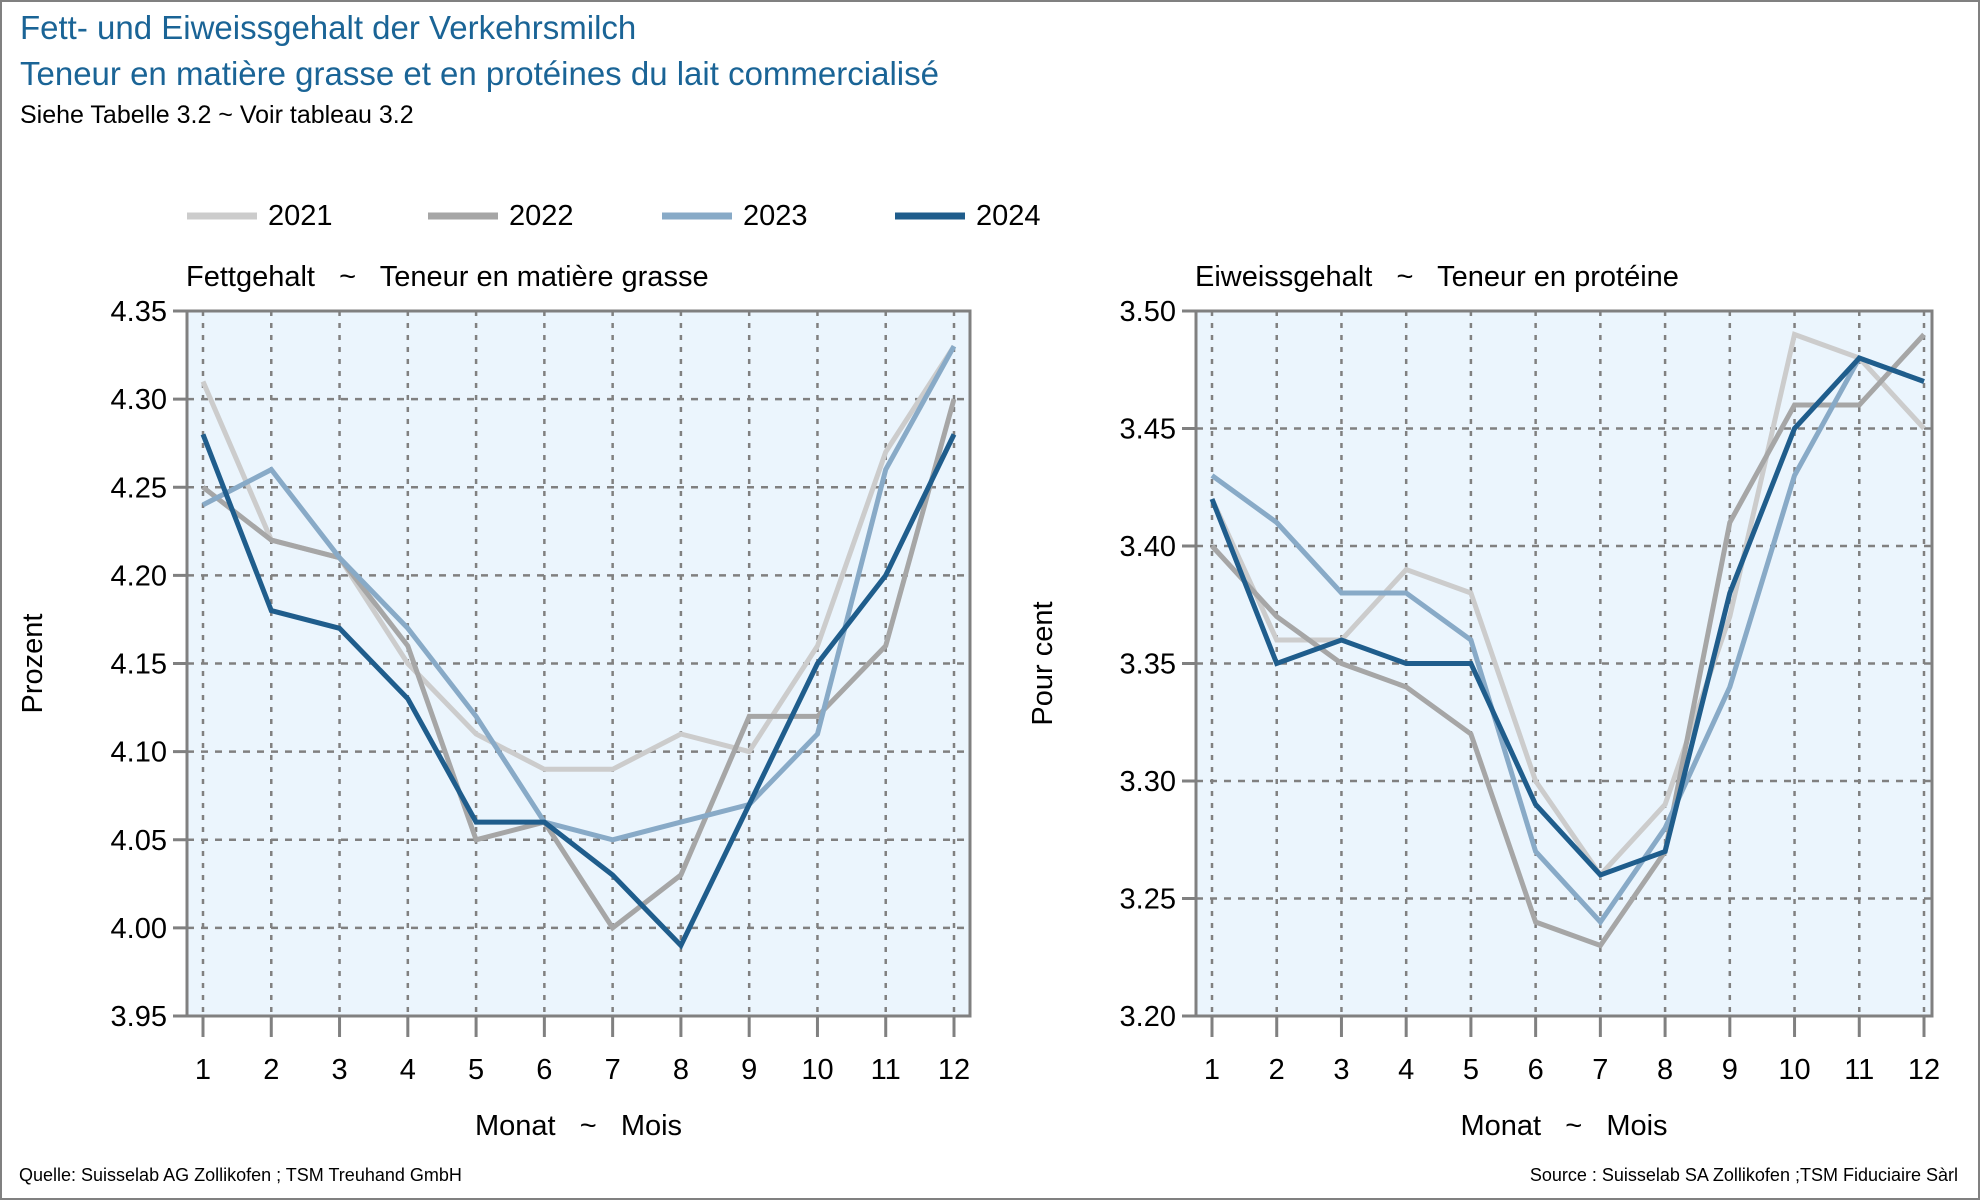 This screenshot has height=1200, width=1980. Describe the element at coordinates (139, 1017) in the screenshot. I see `y-tick-label: 3.95` at that location.